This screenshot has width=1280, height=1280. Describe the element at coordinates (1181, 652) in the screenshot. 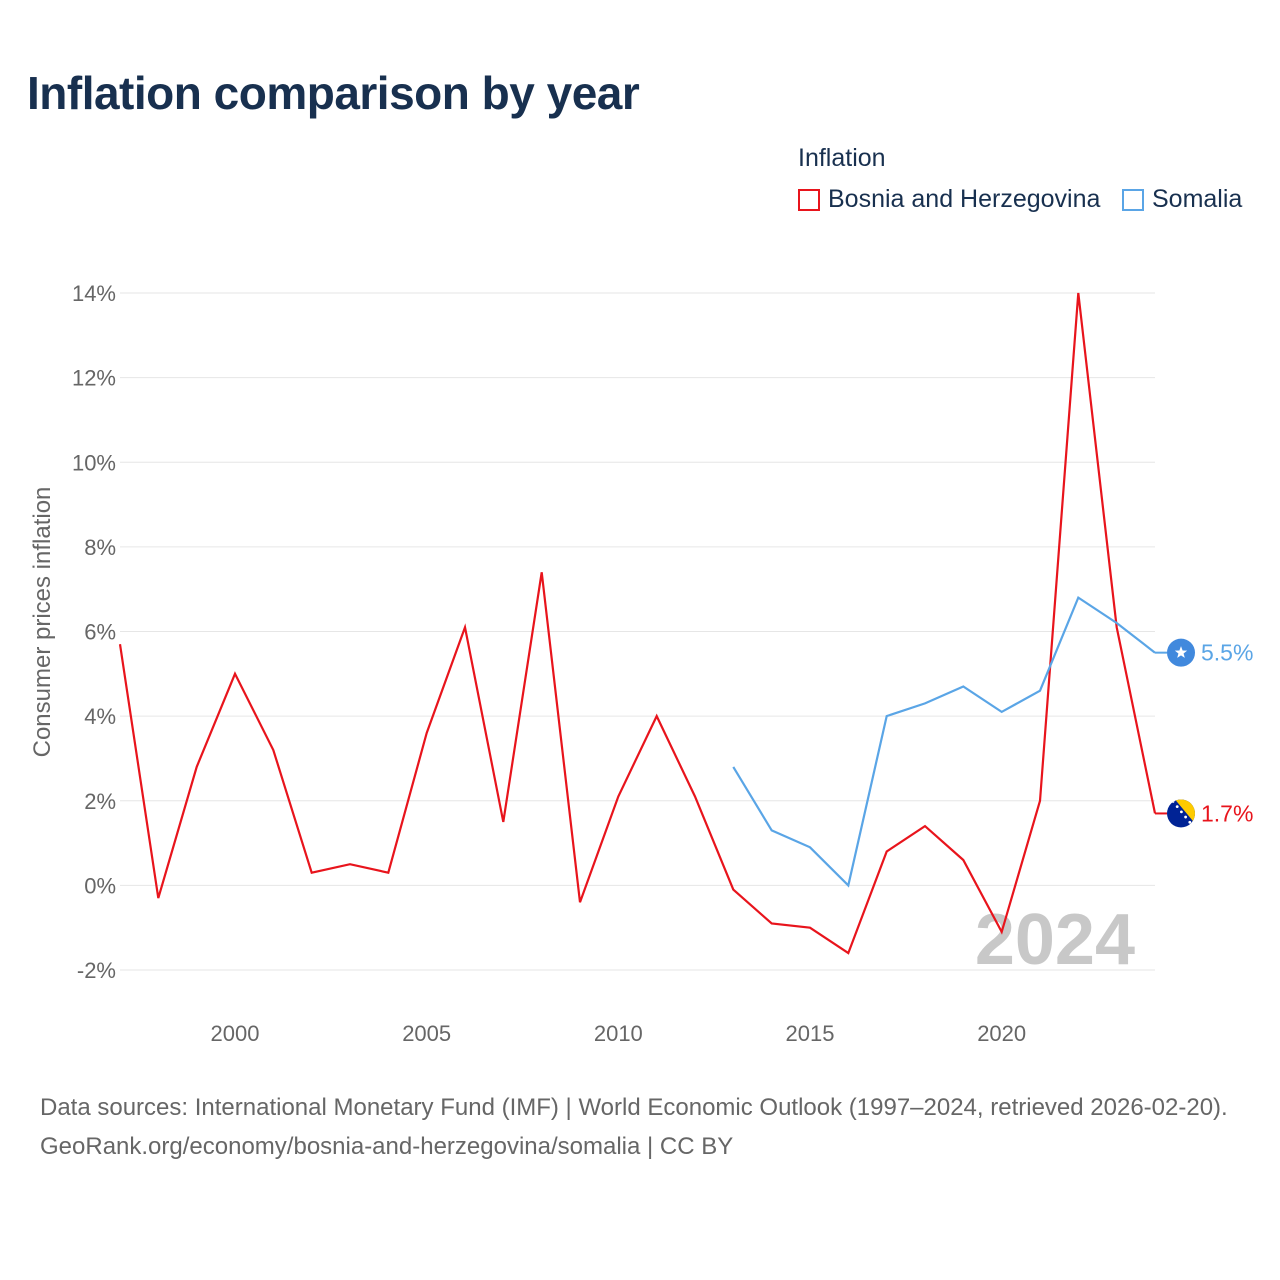

I see `somalia-flag-icon` at that location.